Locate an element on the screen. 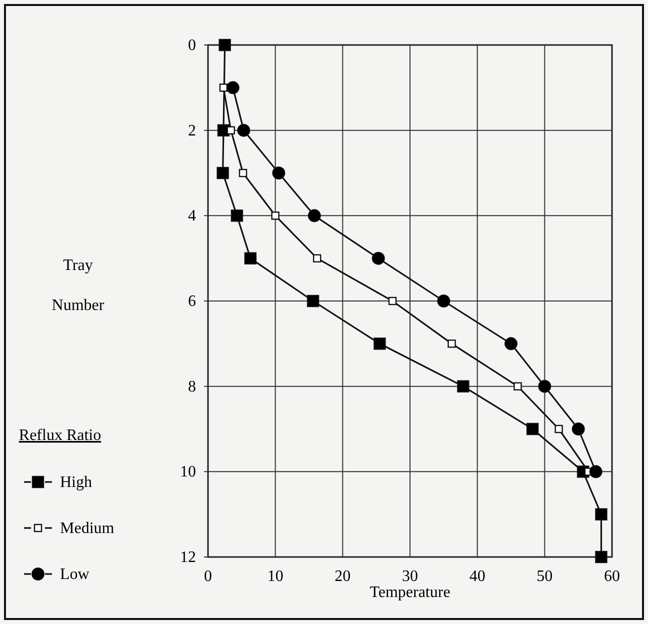 The height and width of the screenshot is (624, 648). y-tick-label: 0 is located at coordinates (192, 45).